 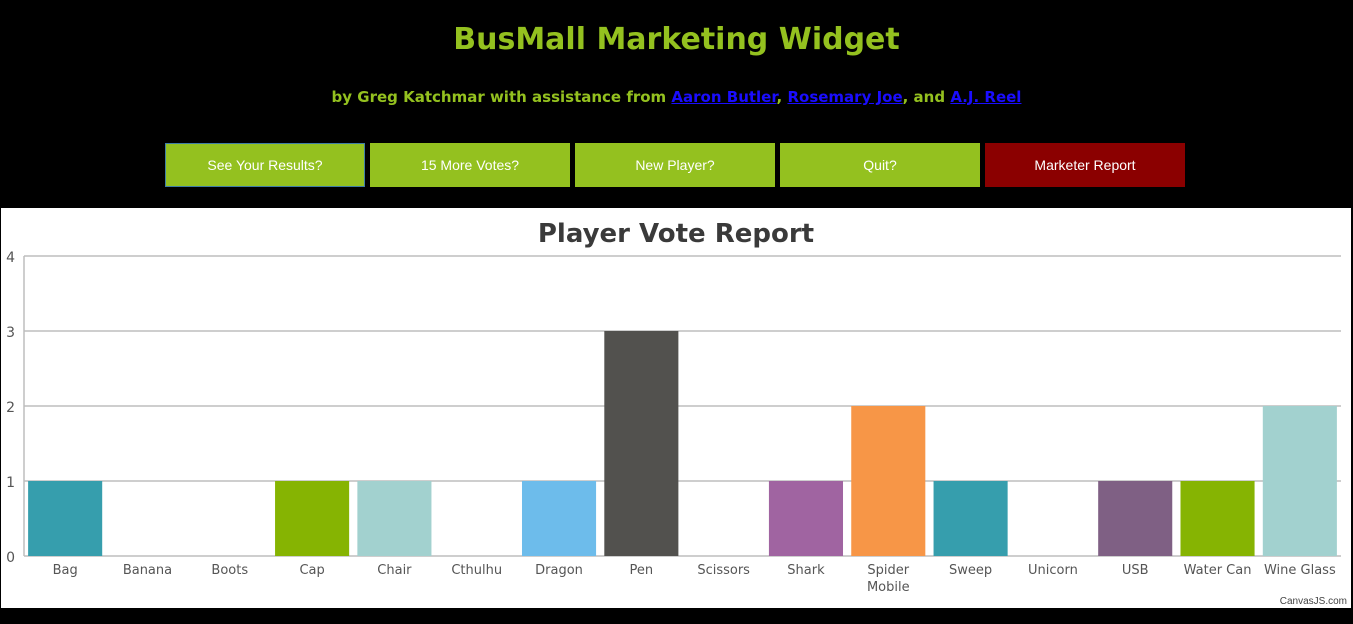 I want to click on bar-chair, so click(x=394, y=518).